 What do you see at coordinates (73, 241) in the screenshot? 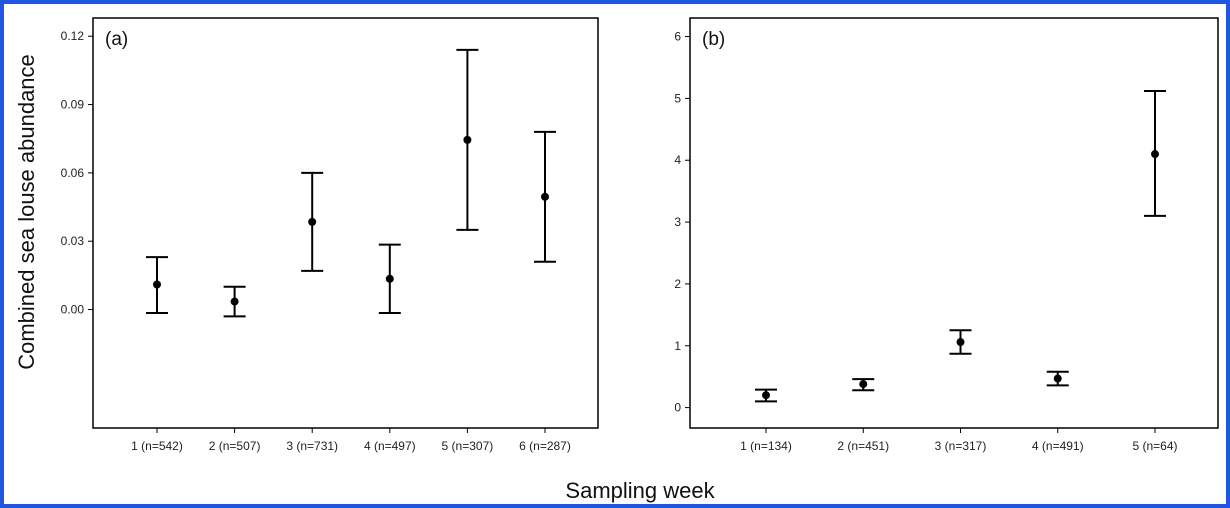
I see `y-tick-label-a-1: 0.03` at bounding box center [73, 241].